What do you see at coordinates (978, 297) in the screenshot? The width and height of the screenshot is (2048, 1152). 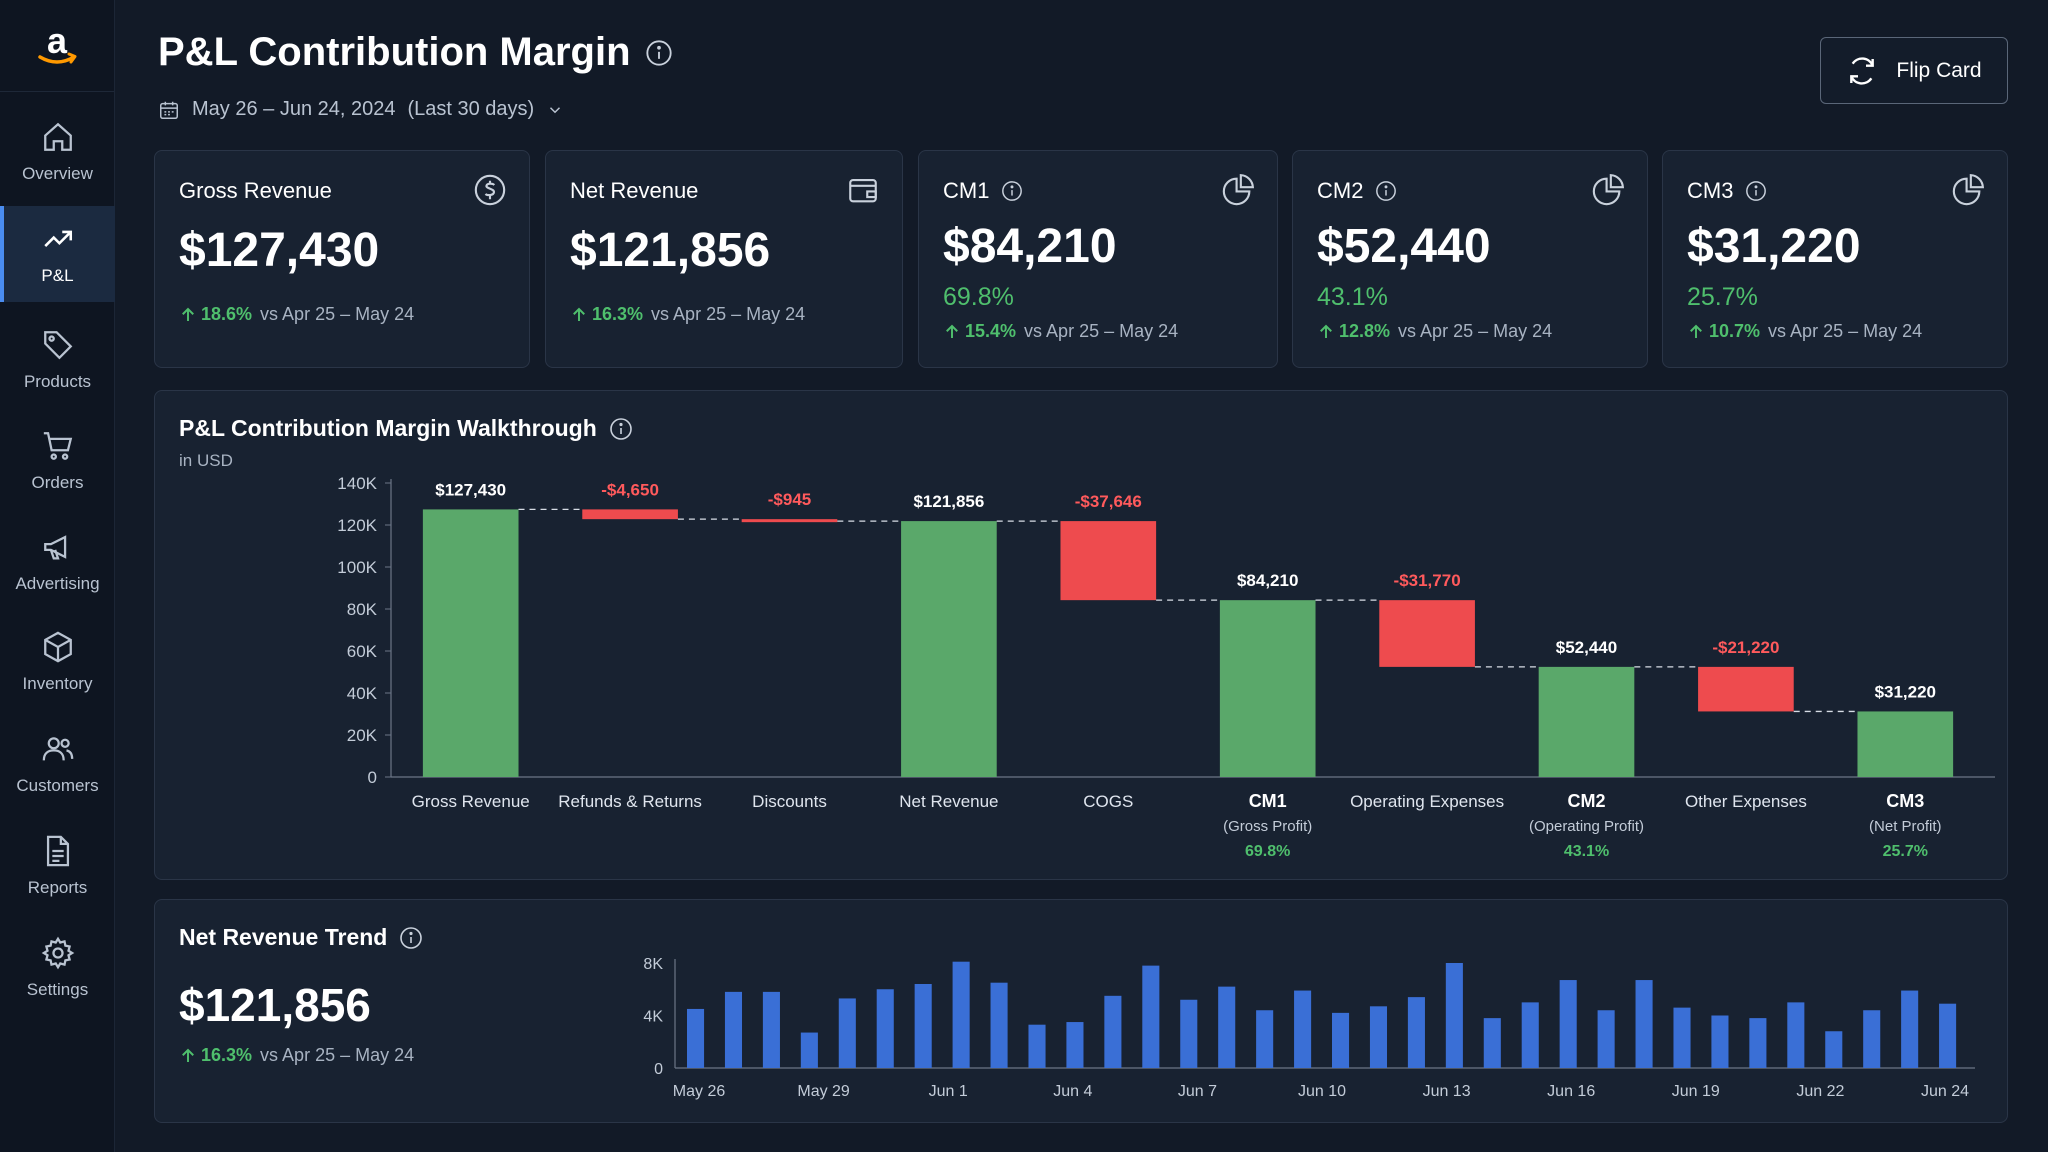 I see `kpi-margin-pct: 69.8%` at bounding box center [978, 297].